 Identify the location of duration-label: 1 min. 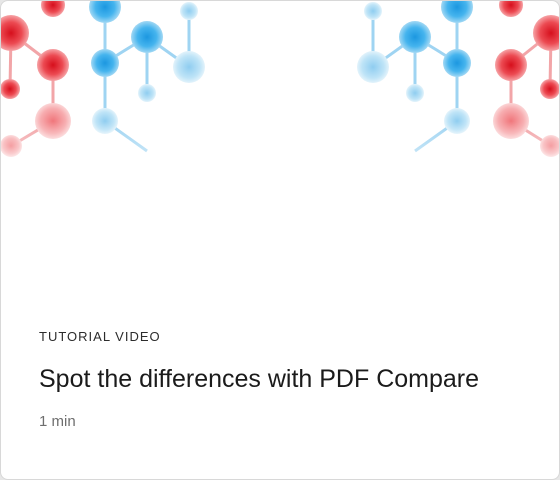
(57, 421).